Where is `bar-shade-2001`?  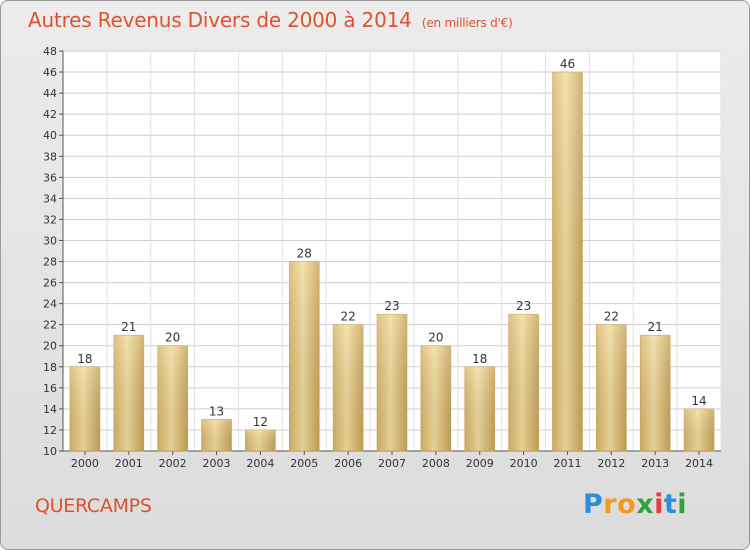
bar-shade-2001 is located at coordinates (128, 393).